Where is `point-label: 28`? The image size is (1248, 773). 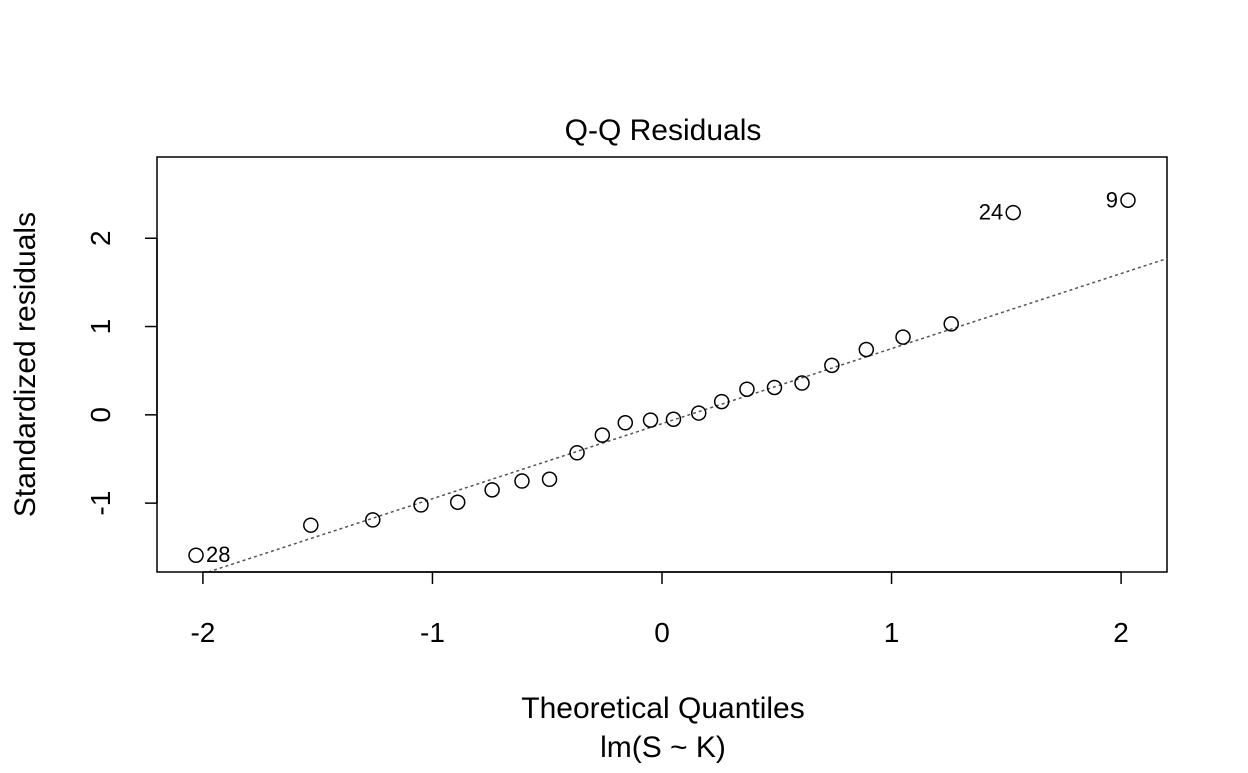 point-label: 28 is located at coordinates (218, 554).